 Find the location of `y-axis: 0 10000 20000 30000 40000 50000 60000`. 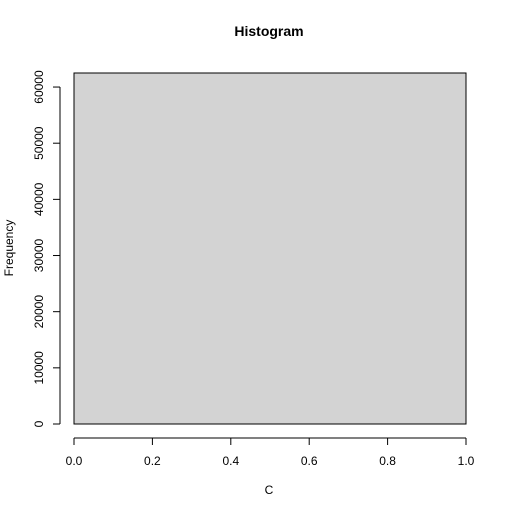

y-axis: 0 10000 20000 30000 40000 50000 60000 is located at coordinates (46, 248).